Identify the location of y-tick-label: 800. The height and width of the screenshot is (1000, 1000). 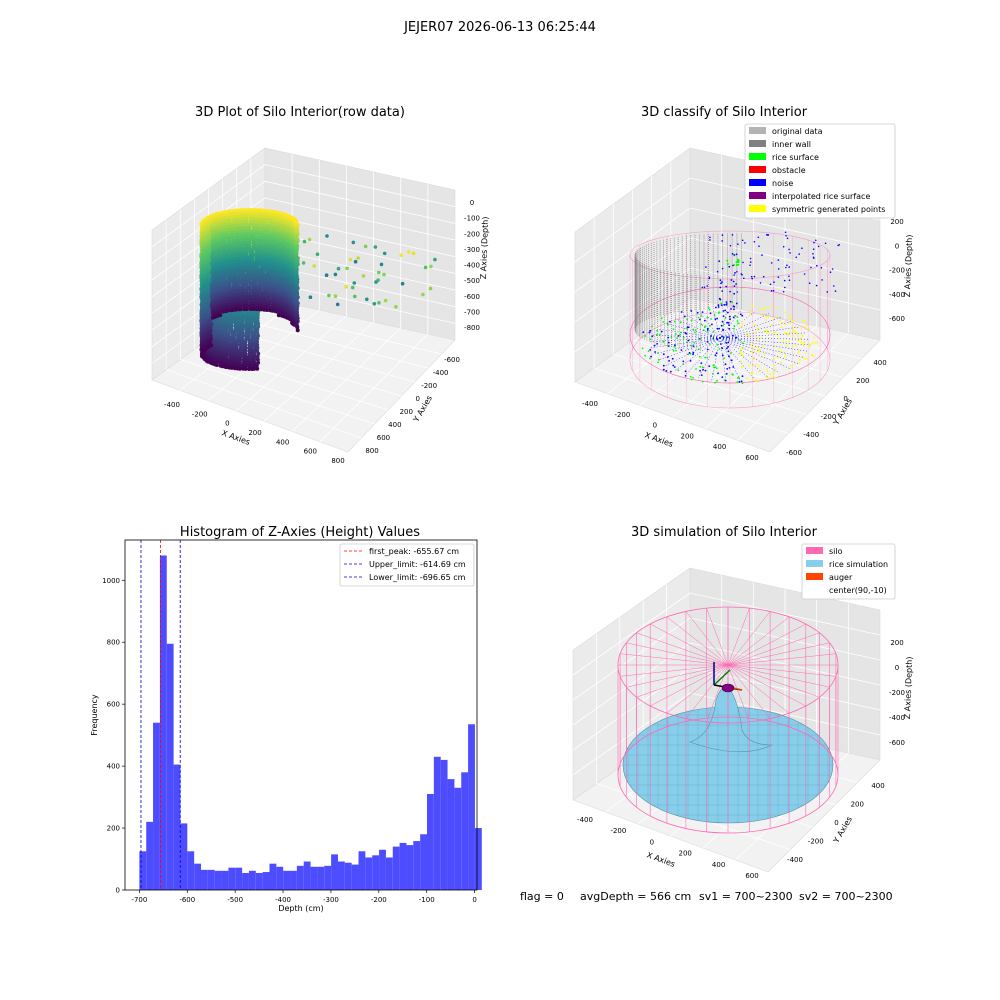
(113, 643).